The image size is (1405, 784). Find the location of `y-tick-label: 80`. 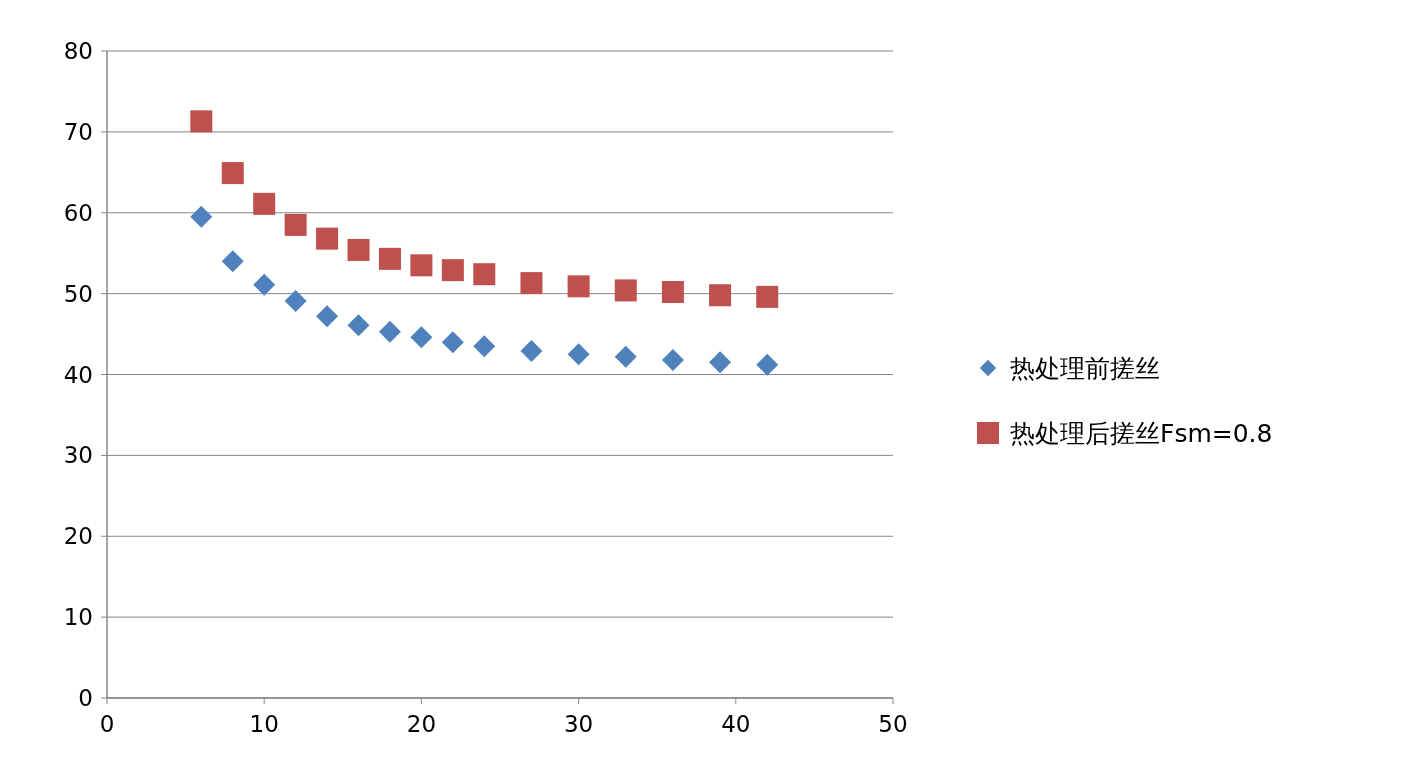

y-tick-label: 80 is located at coordinates (78, 51).